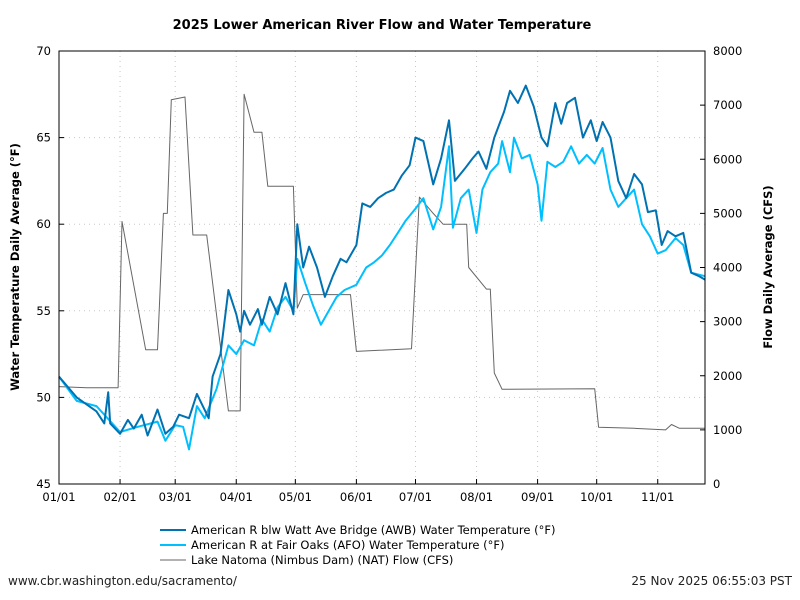 This screenshot has height=600, width=800. What do you see at coordinates (711, 581) in the screenshot?
I see `footer-timestamp: 25 Nov 2025 06:55:03 PST` at bounding box center [711, 581].